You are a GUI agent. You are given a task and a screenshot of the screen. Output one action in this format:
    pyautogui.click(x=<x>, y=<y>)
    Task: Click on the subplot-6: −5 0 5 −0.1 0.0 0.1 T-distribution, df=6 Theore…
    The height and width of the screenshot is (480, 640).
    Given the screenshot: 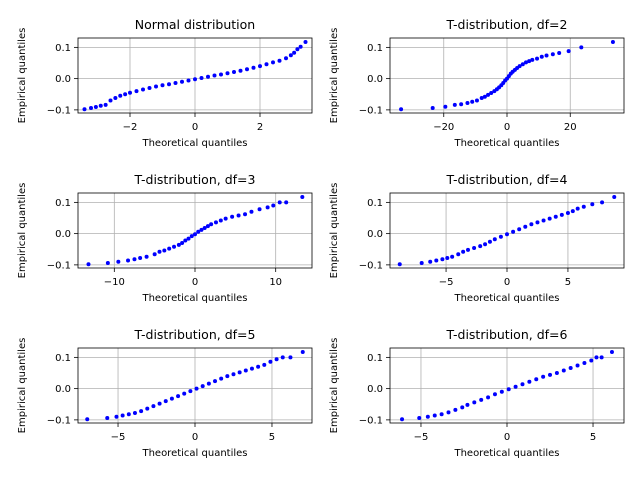 What is the action you would take?
    pyautogui.click(x=477, y=393)
    